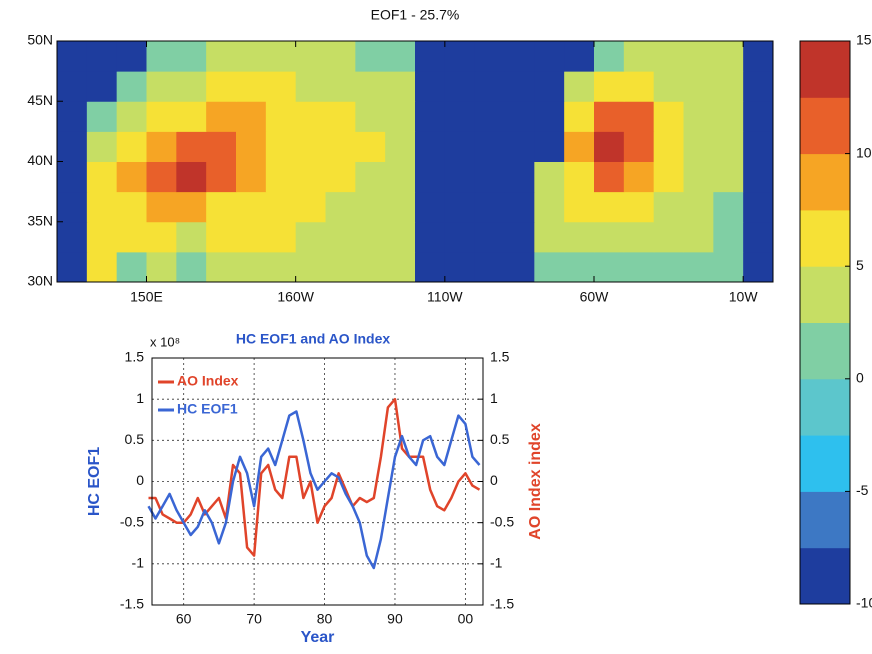 Image resolution: width=872 pixels, height=654 pixels. What do you see at coordinates (40, 100) in the screenshot?
I see `y-tick-label: 45N` at bounding box center [40, 100].